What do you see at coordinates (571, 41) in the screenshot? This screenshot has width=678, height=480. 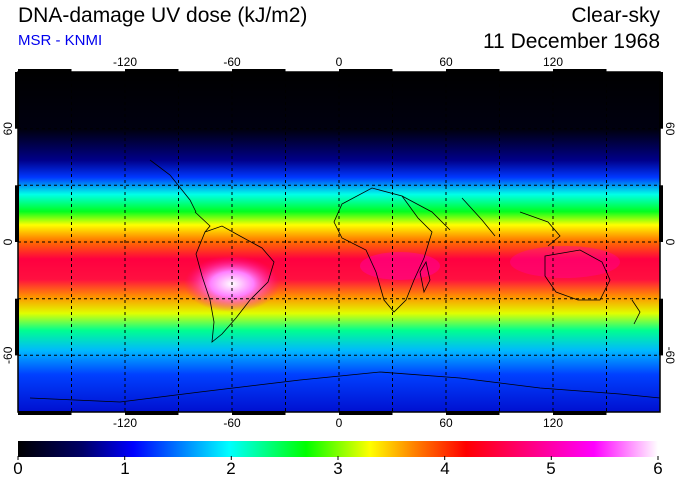 I see `date-label: 11 December 1968` at bounding box center [571, 41].